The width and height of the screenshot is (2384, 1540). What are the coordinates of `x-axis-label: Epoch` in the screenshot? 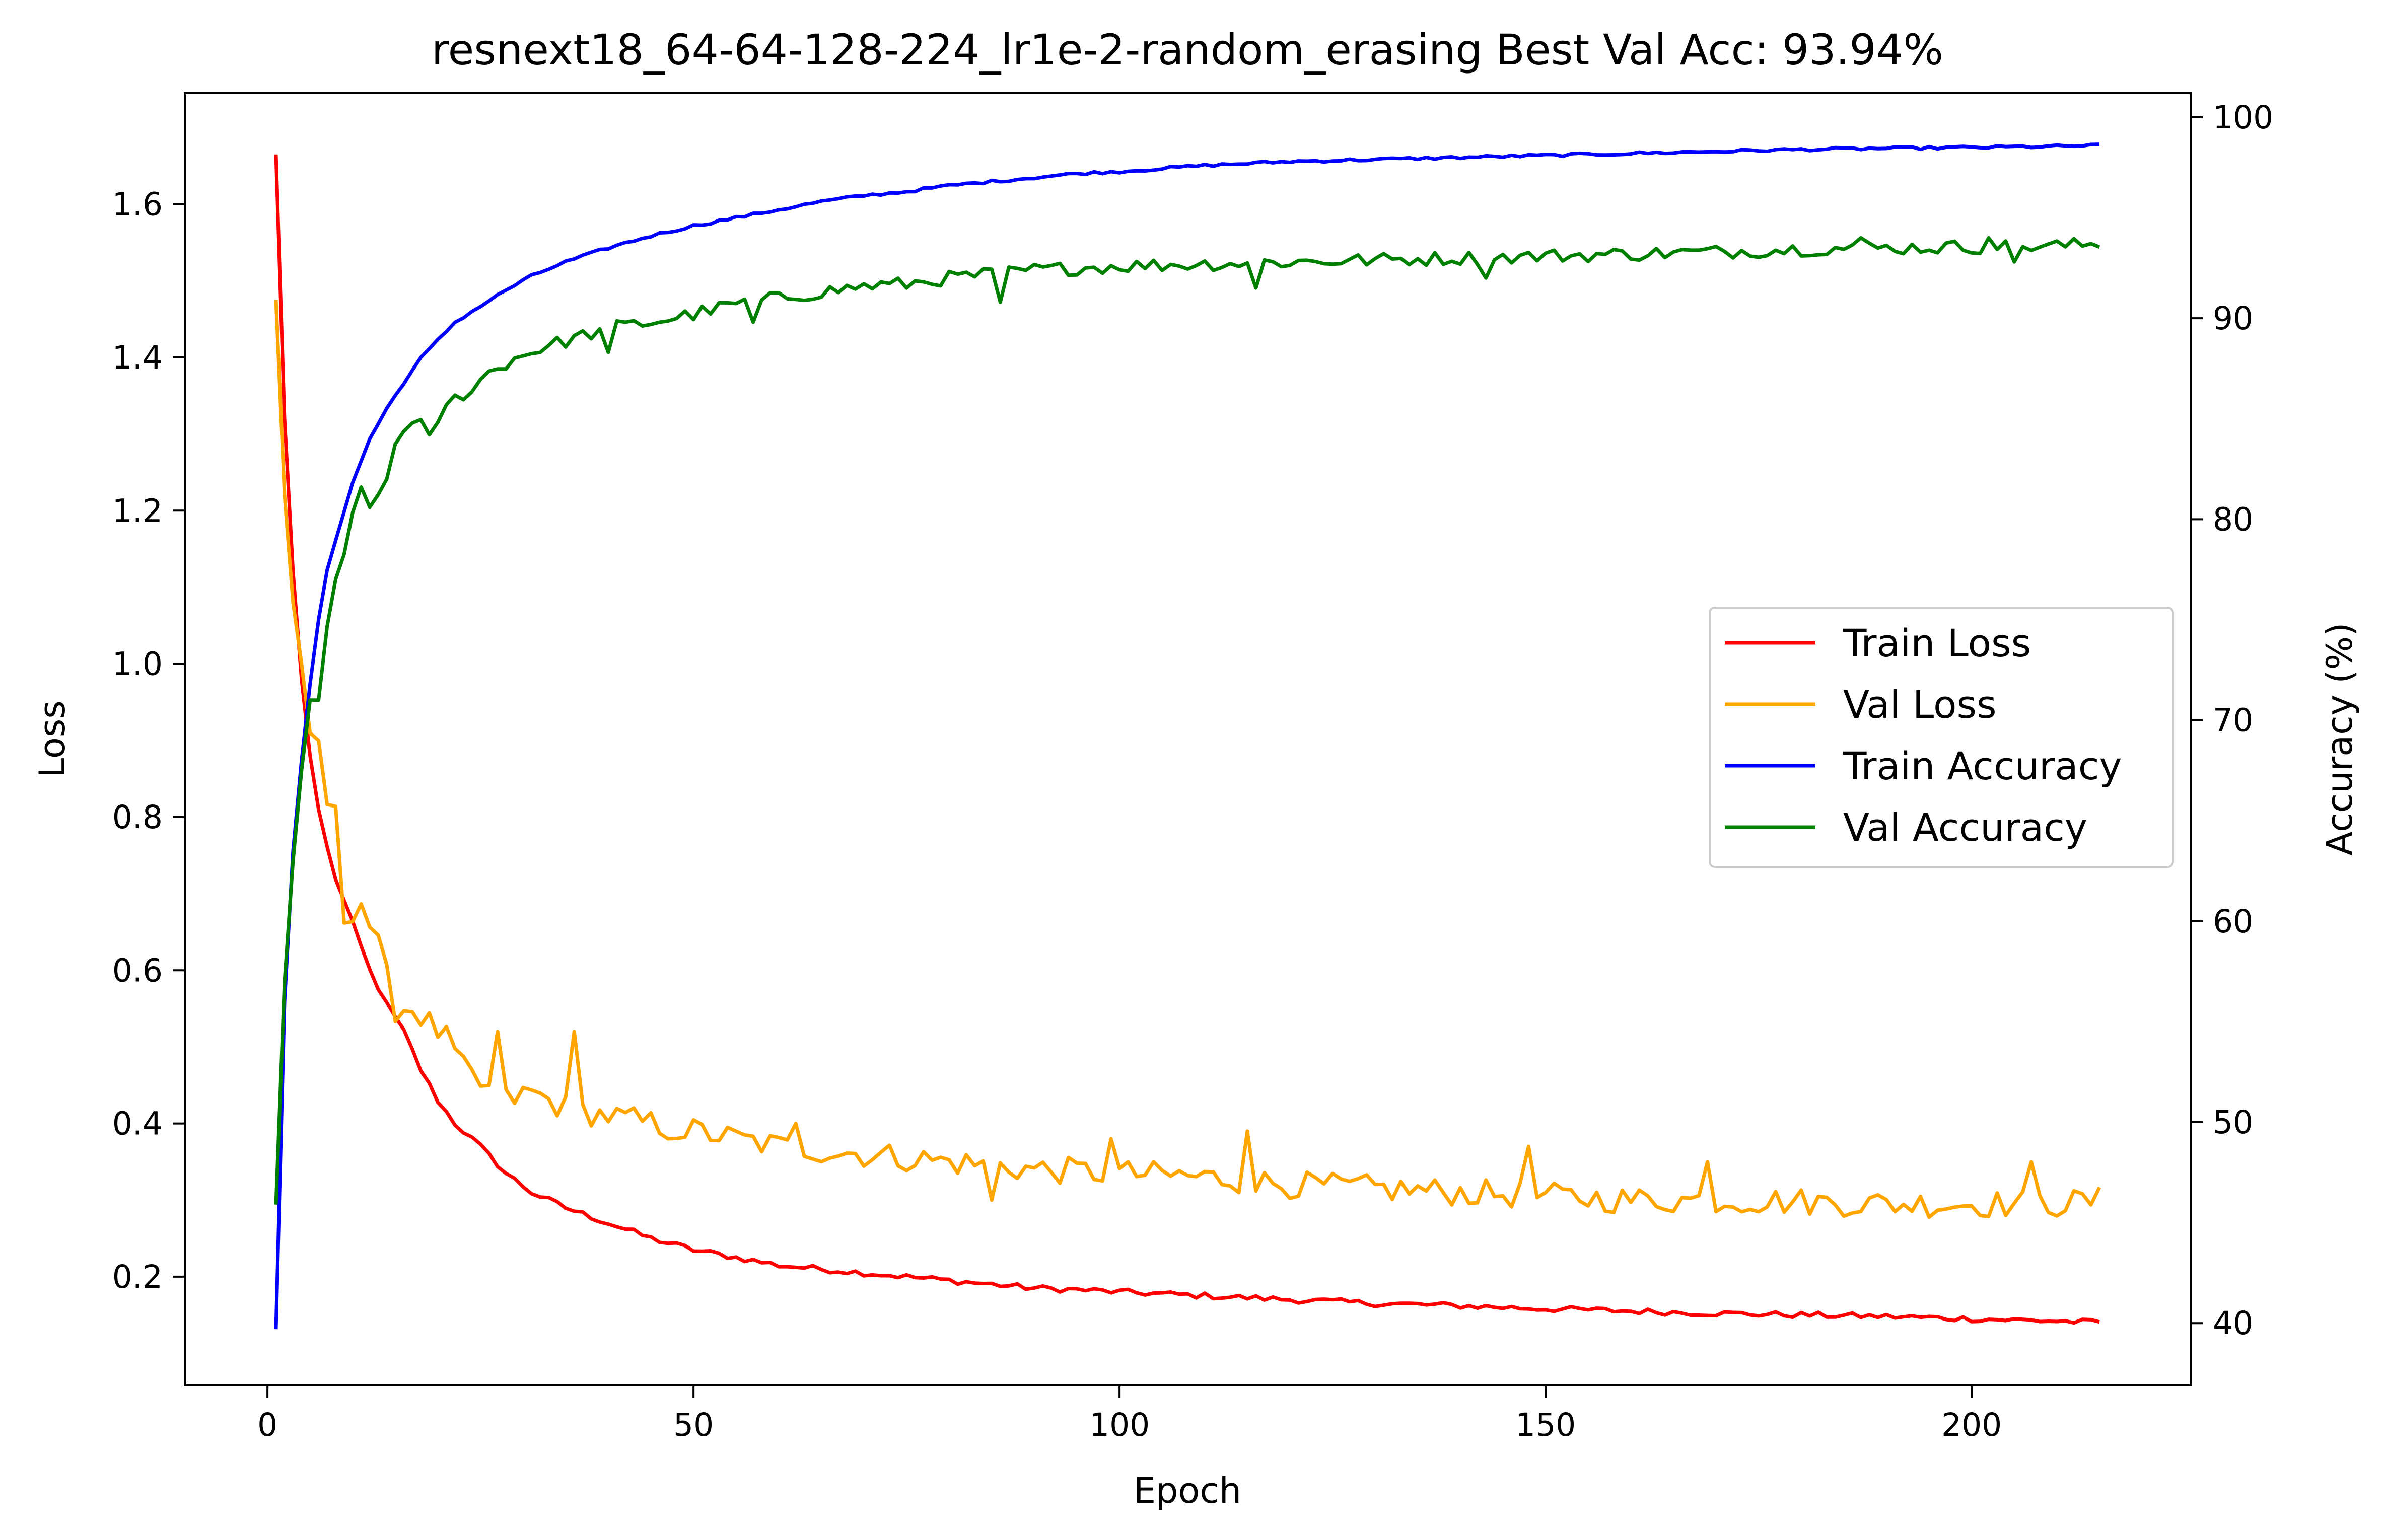 It's located at (1187, 1490).